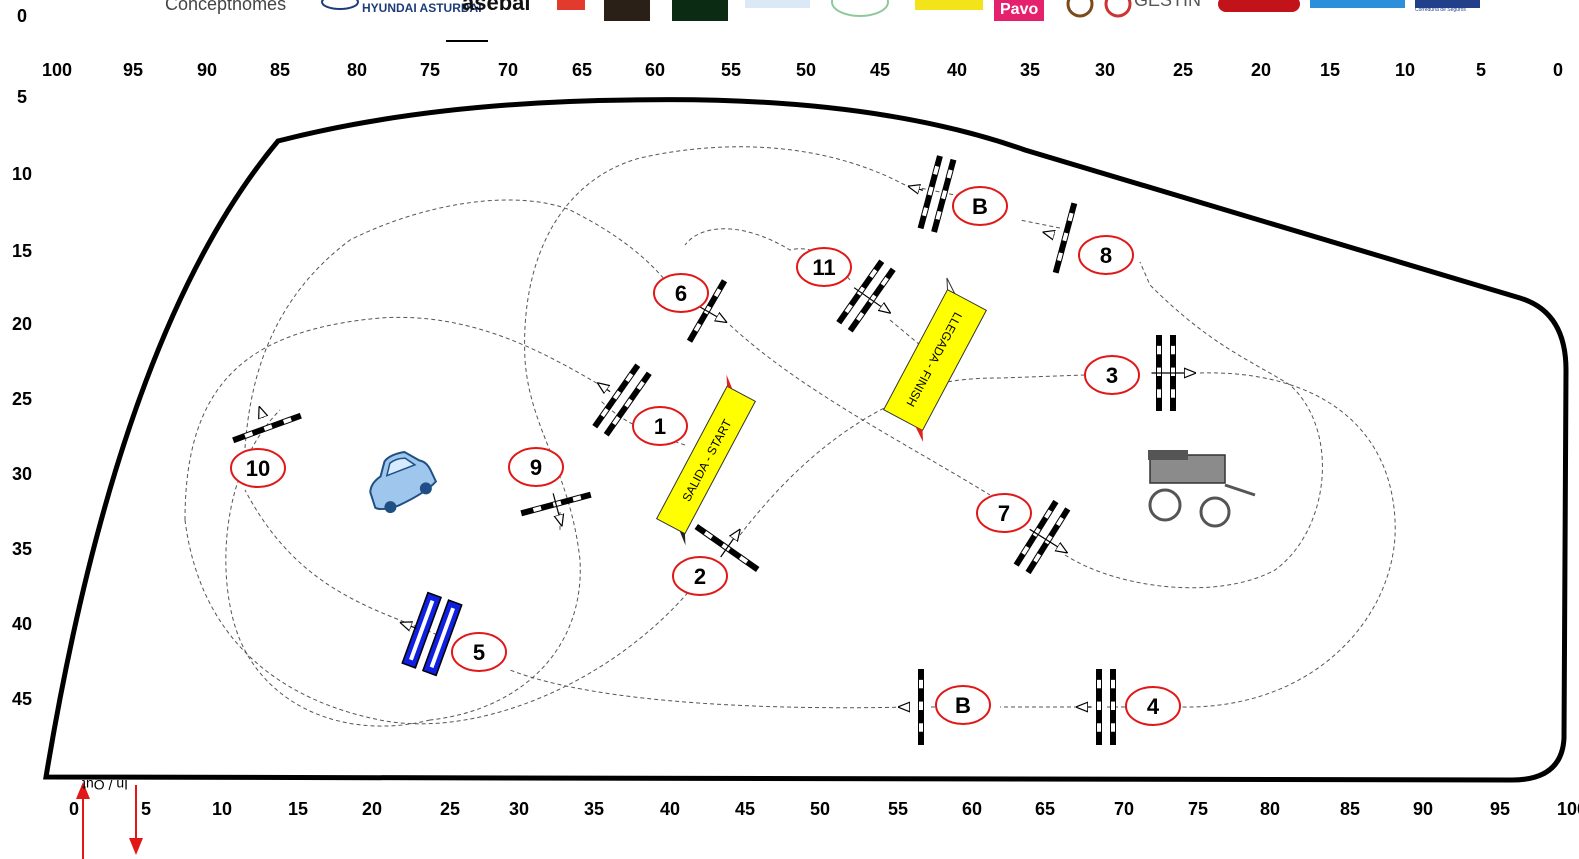 This screenshot has width=1579, height=859. I want to click on sponsor-asebal: asebal, so click(496, 7).